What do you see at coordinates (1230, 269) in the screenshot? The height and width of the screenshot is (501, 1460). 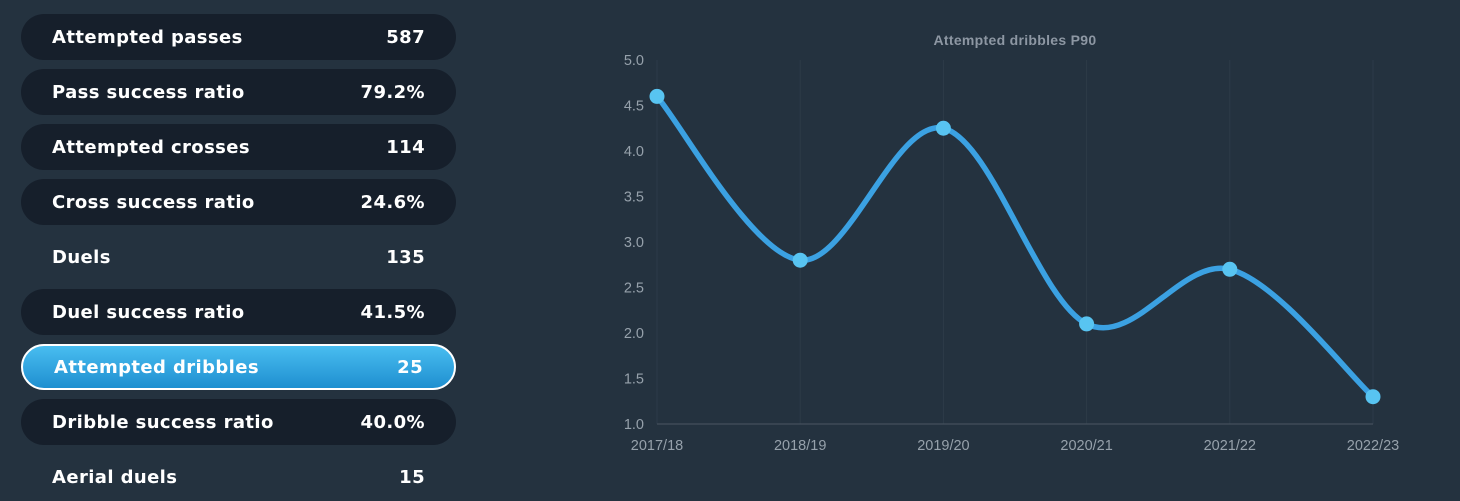 I see `data-point-2021/22` at bounding box center [1230, 269].